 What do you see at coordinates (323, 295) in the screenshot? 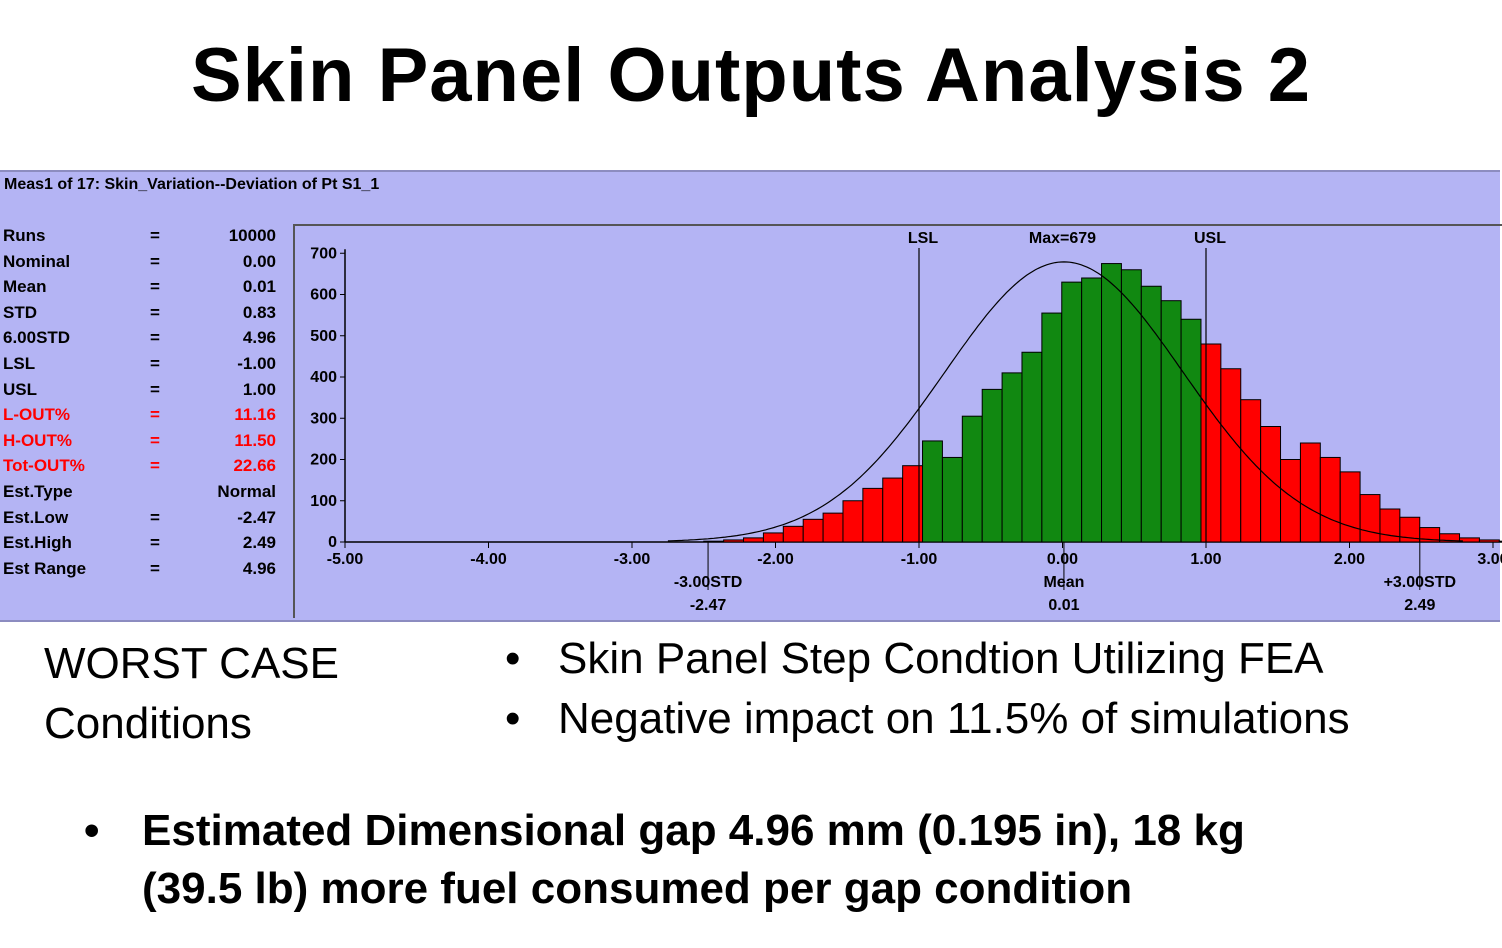
I see `y-tick-label: 600` at bounding box center [323, 295].